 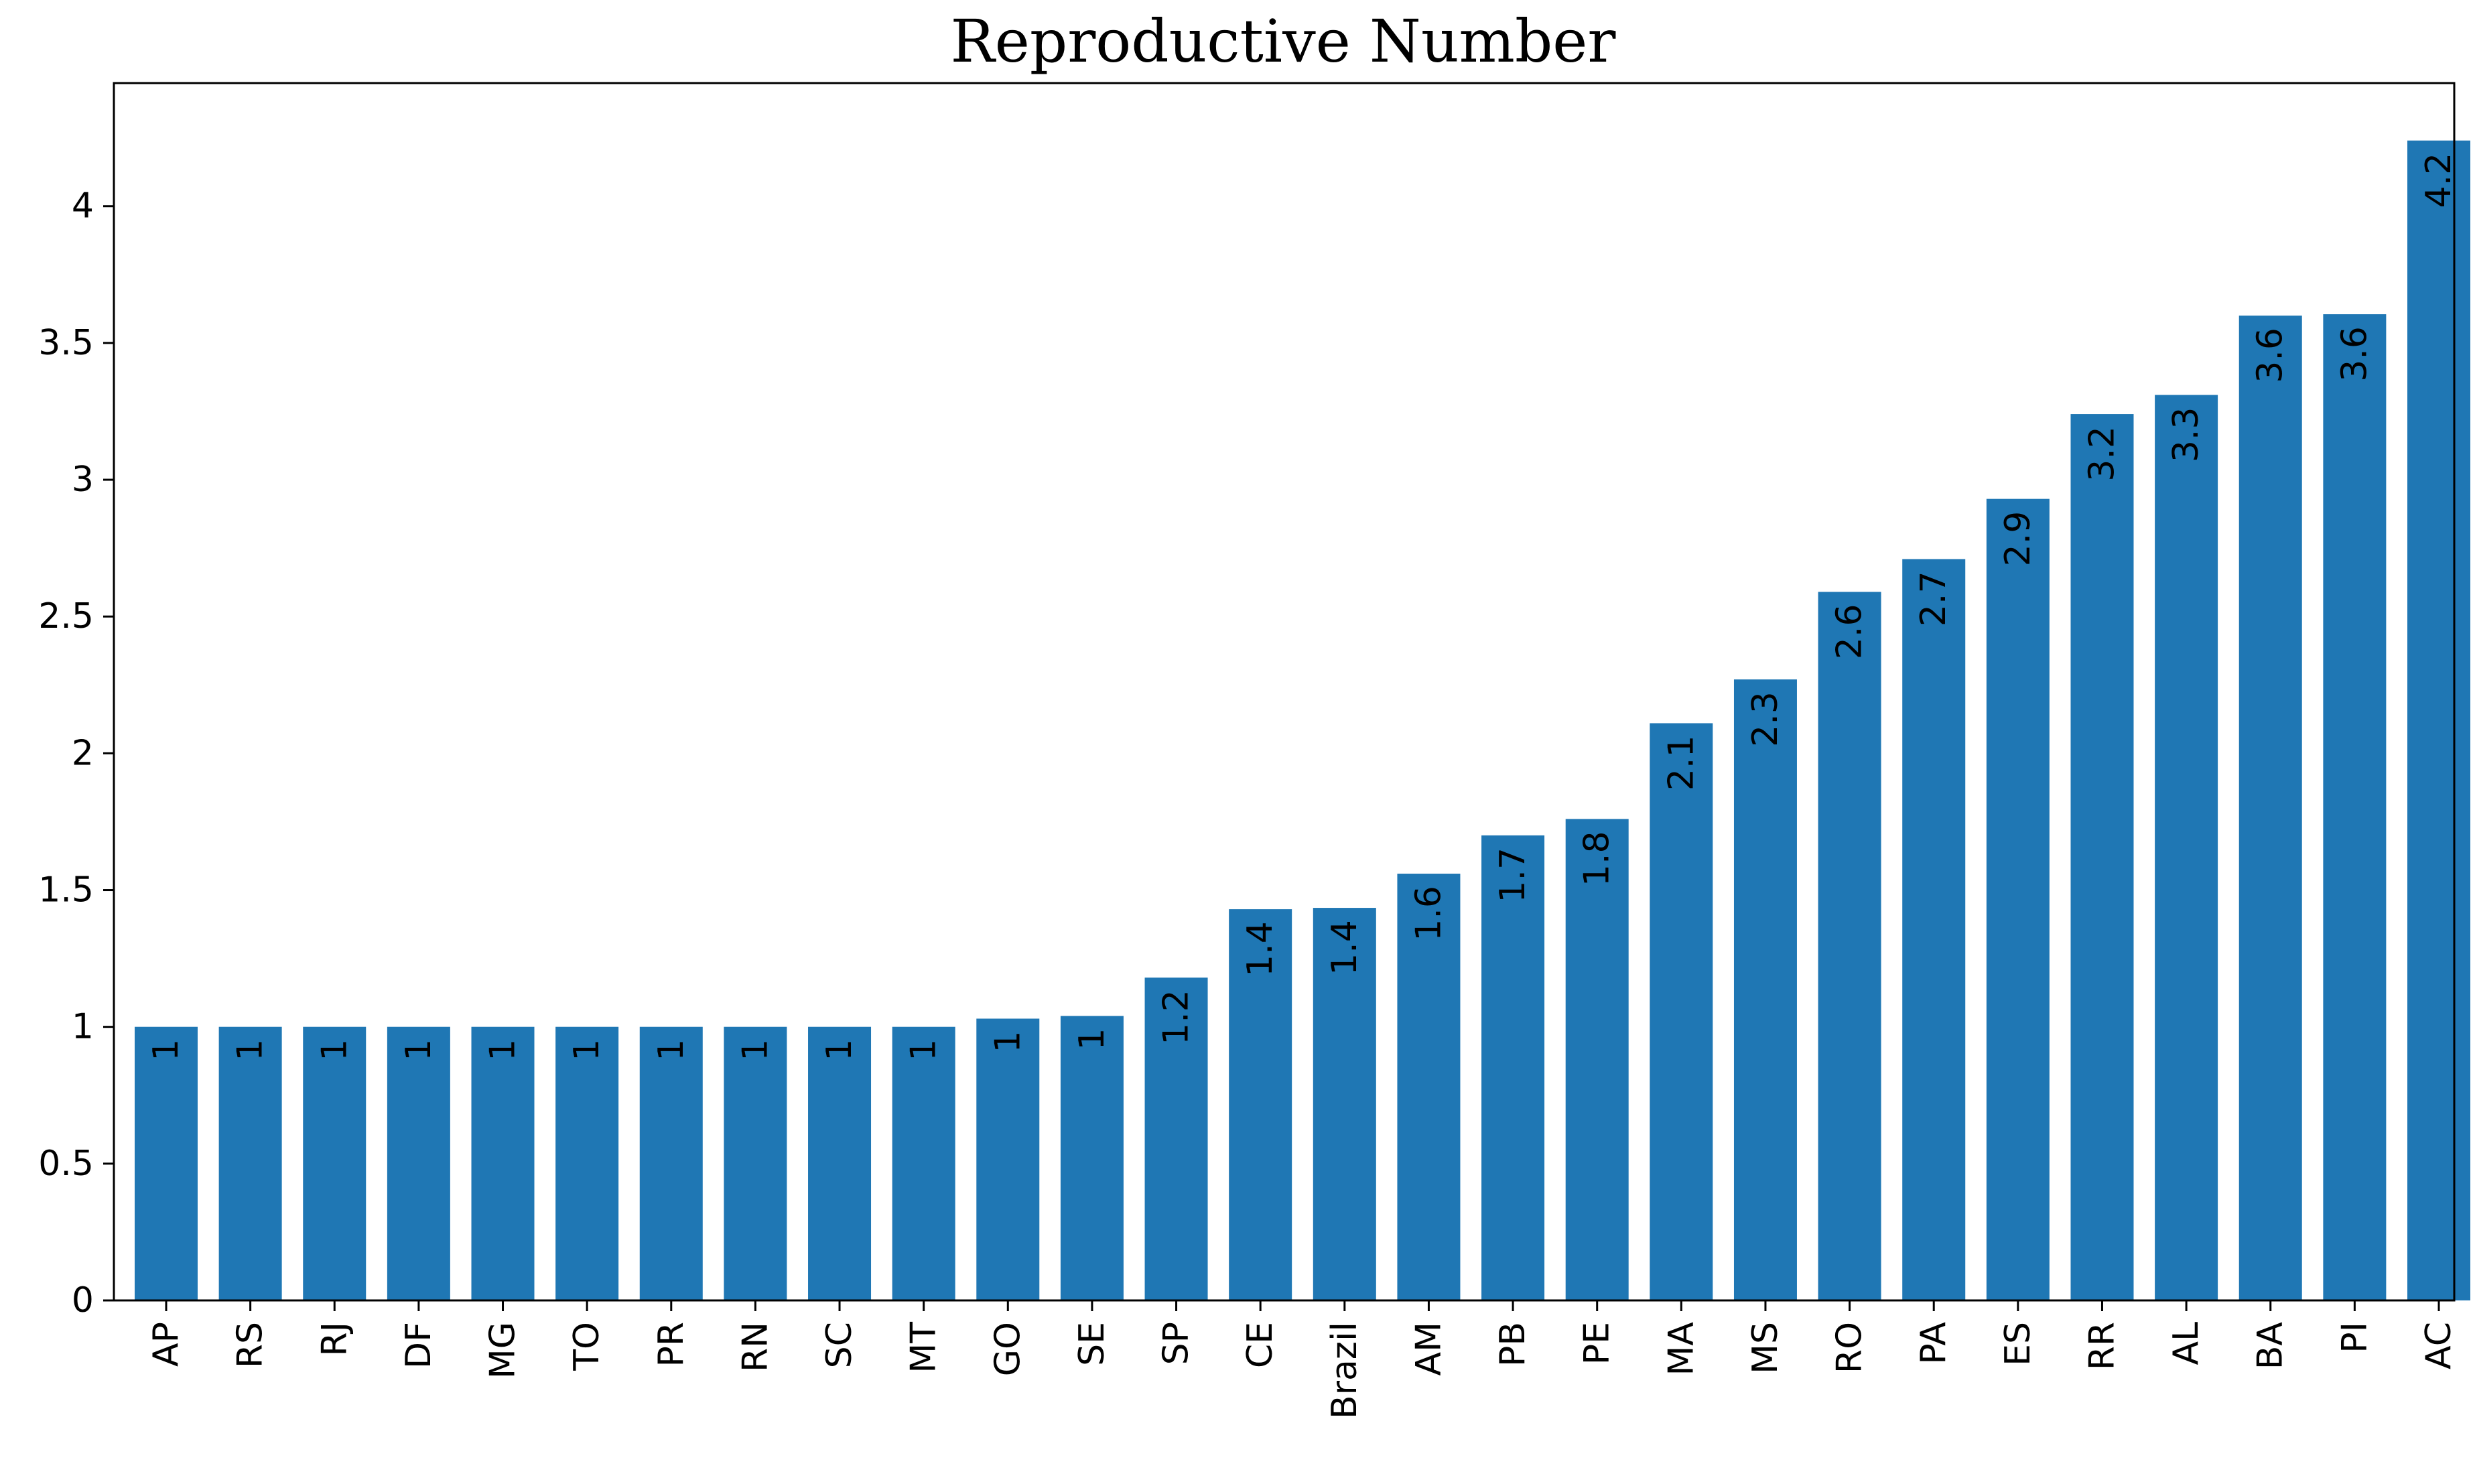 What do you see at coordinates (1008, 1349) in the screenshot?
I see `x-tick-label-go: GO` at bounding box center [1008, 1349].